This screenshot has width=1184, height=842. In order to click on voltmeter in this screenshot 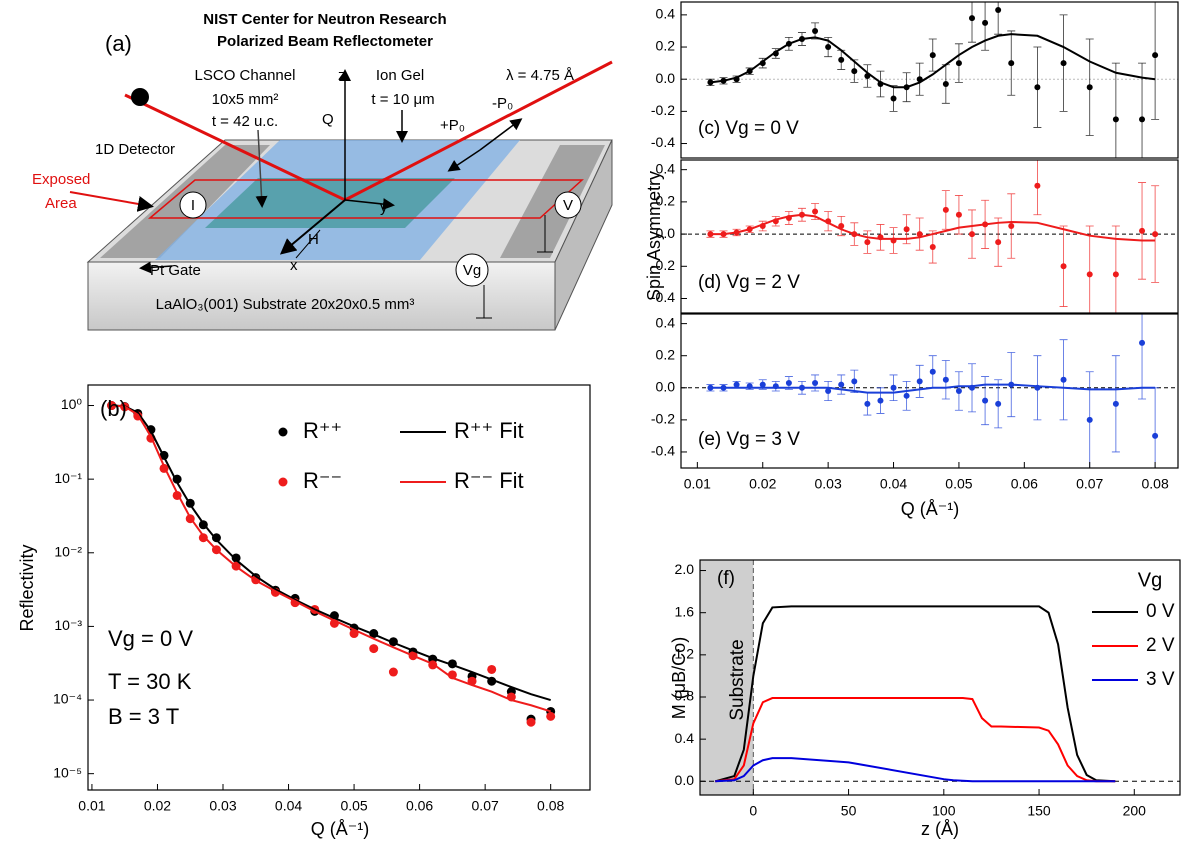, I will do `click(568, 205)`.